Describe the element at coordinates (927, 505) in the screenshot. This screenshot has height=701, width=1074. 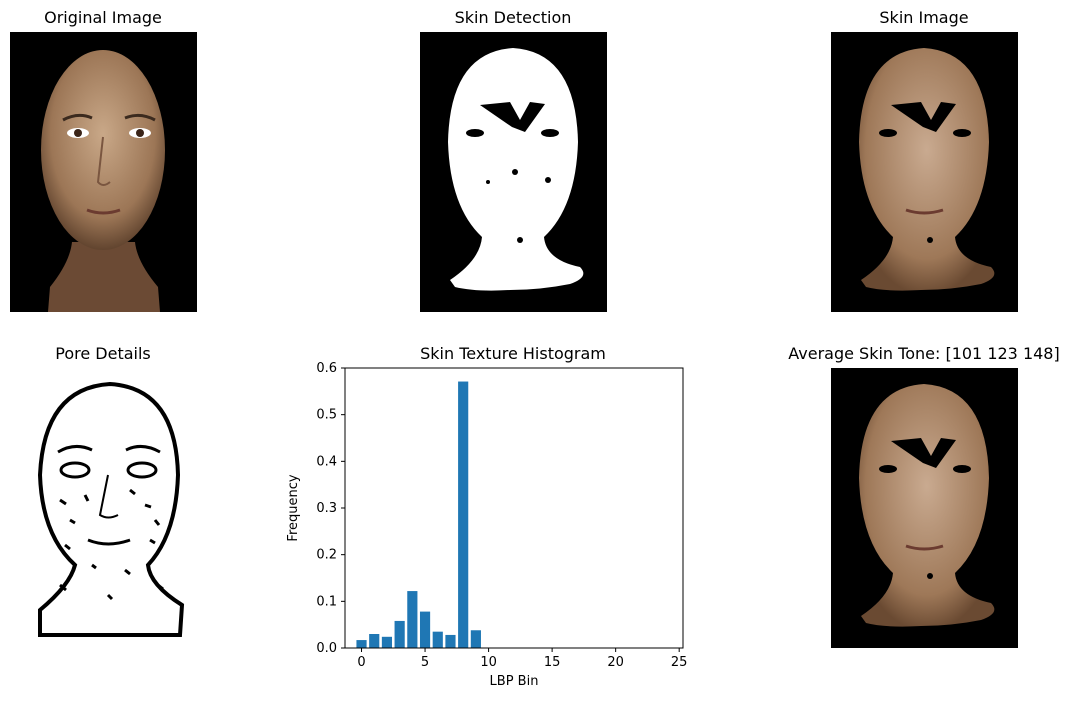
I see `average-face-graphic` at that location.